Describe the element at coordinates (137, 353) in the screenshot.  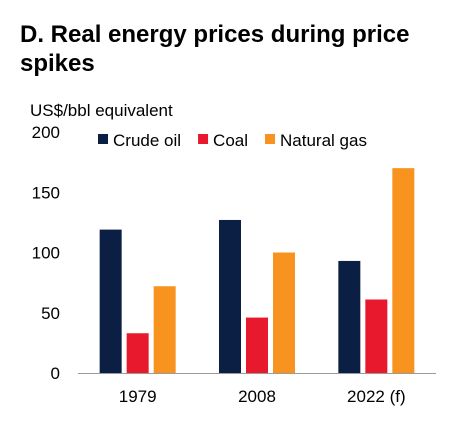
I see `bar-coal-1979` at that location.